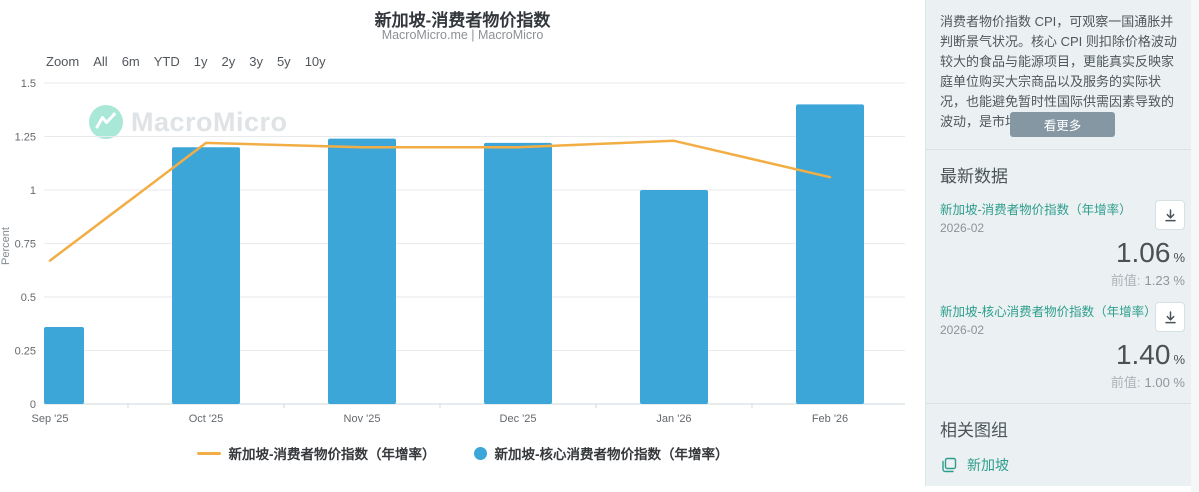 The image size is (1199, 492). I want to click on related-group-label: 新加坡, so click(988, 465).